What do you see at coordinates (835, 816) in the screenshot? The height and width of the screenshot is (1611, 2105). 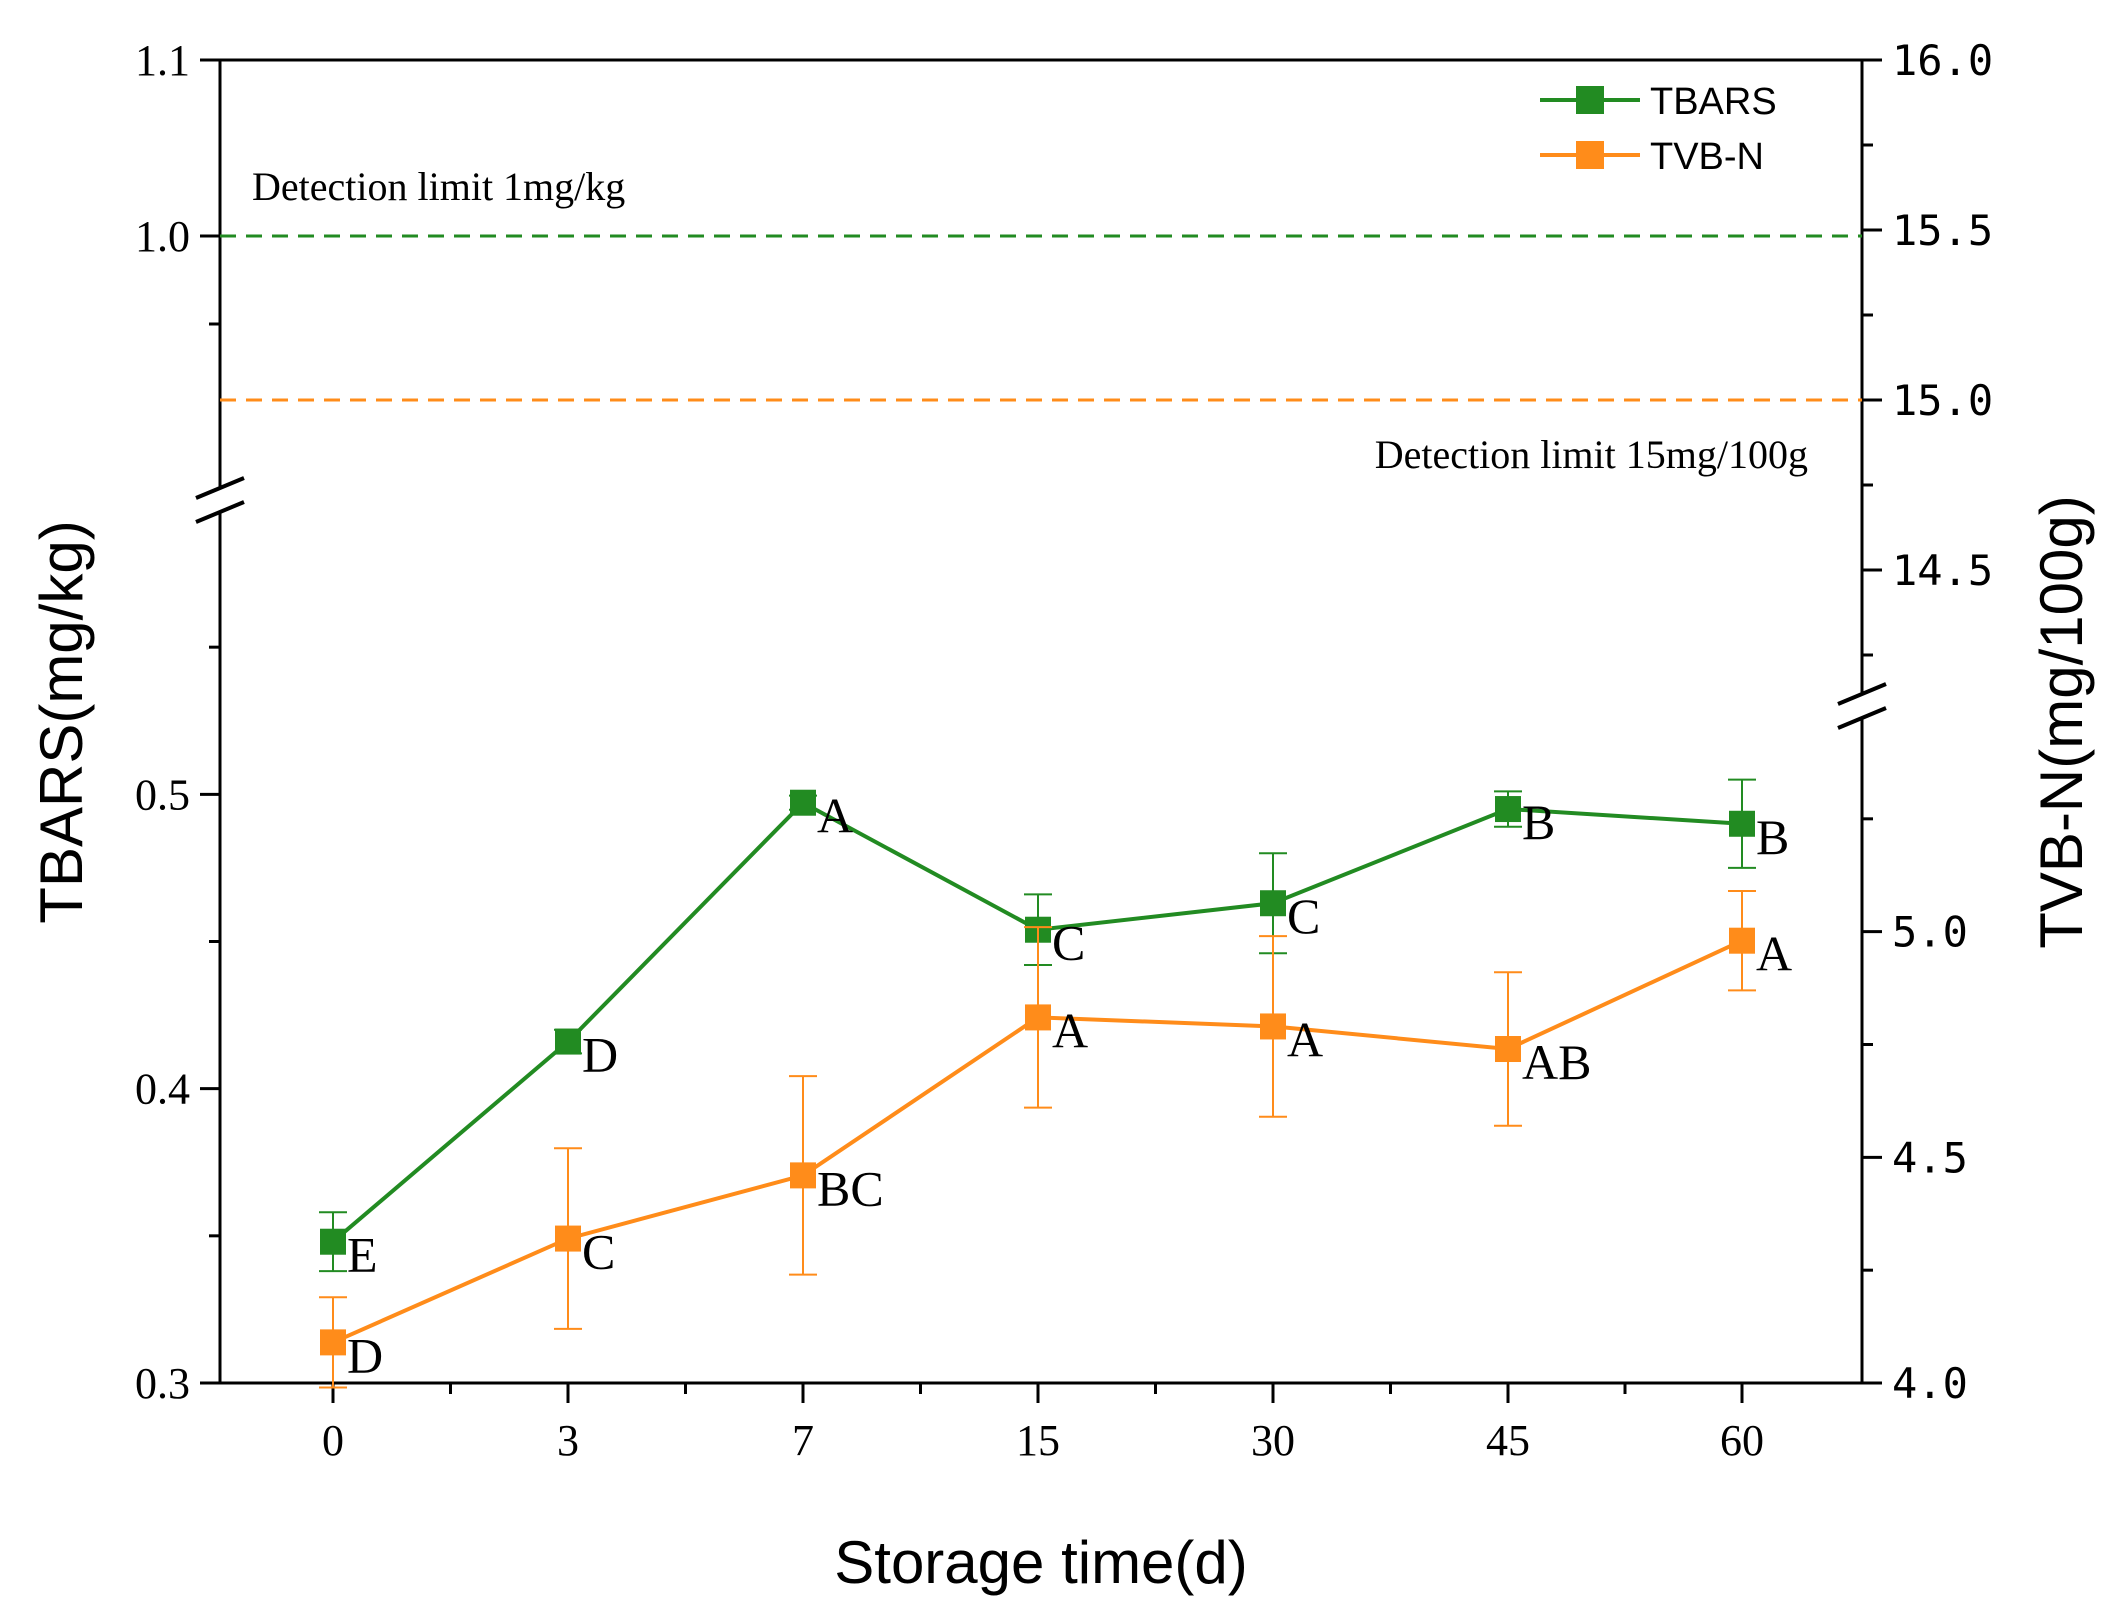 I see `tbars-letter-7: A` at bounding box center [835, 816].